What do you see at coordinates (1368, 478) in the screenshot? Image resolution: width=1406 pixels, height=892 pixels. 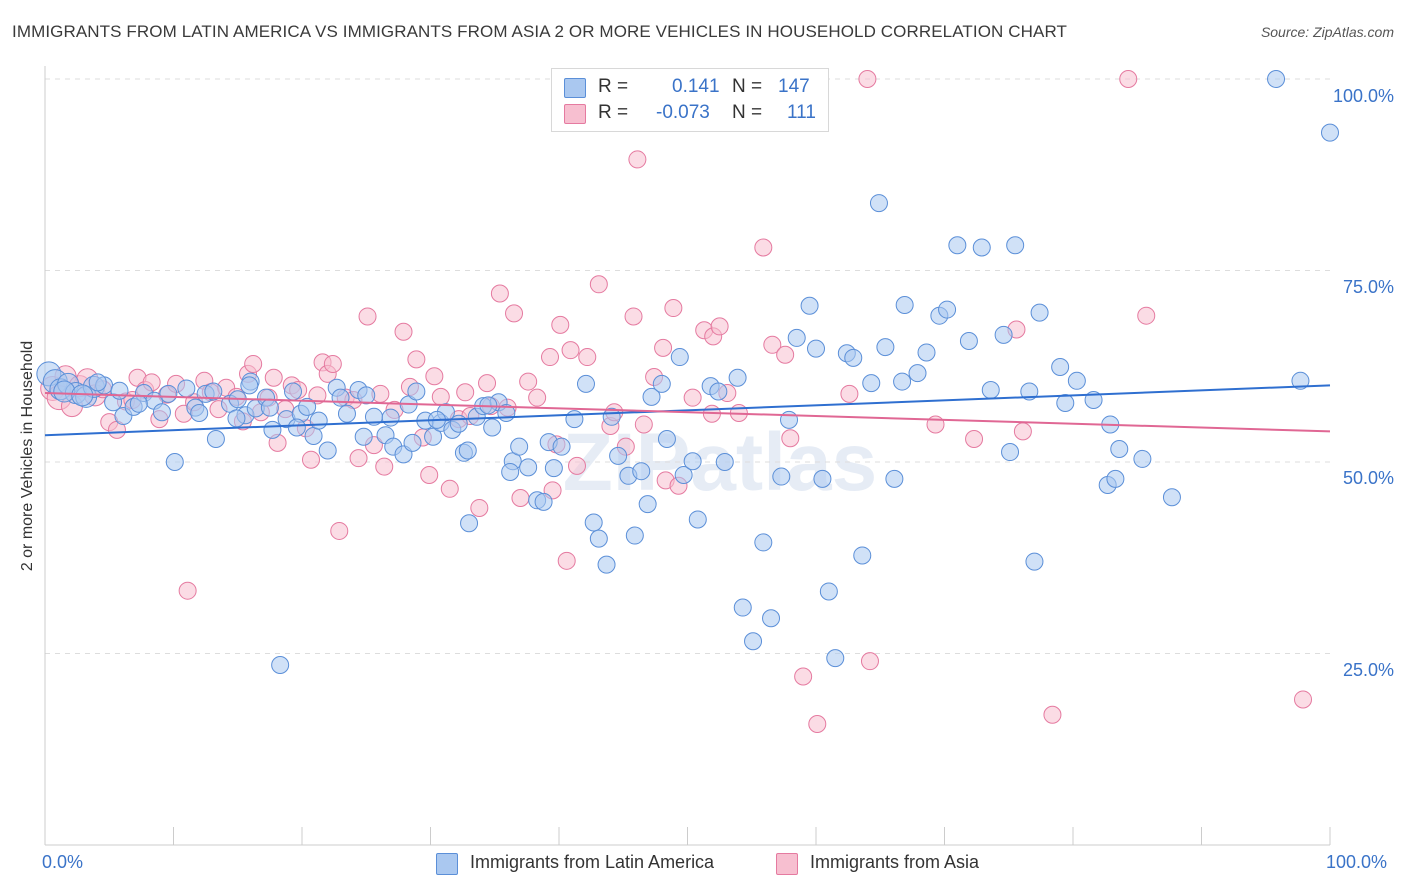 I see `y-tick-label-50: 50.0%` at bounding box center [1368, 478].